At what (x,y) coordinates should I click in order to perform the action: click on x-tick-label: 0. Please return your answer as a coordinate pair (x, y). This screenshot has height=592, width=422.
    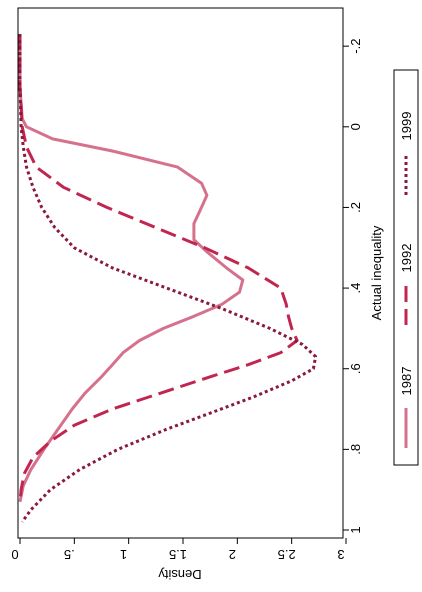
    Looking at the image, I should click on (355, 126).